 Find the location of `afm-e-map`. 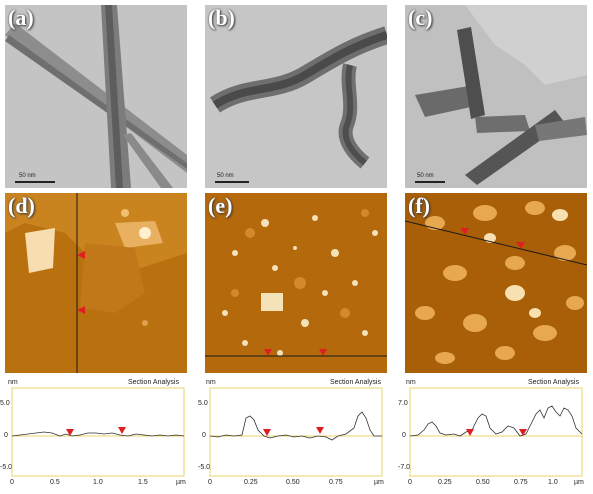

afm-e-map is located at coordinates (296, 283).